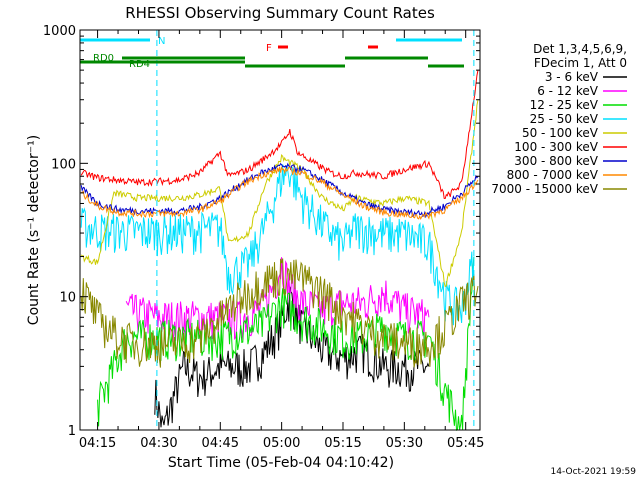  Describe the element at coordinates (97, 443) in the screenshot. I see `x-tick-label-0: 04:15` at that location.